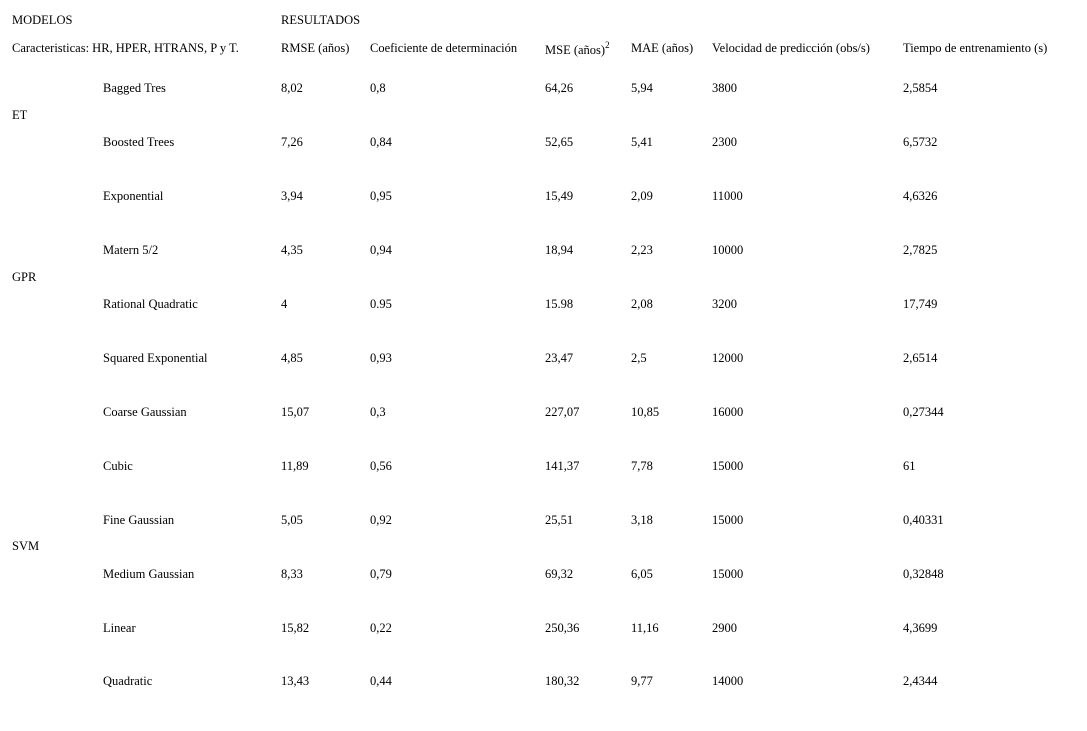 The height and width of the screenshot is (731, 1087). Describe the element at coordinates (639, 358) in the screenshot. I see `cell-mae: 2,5` at that location.